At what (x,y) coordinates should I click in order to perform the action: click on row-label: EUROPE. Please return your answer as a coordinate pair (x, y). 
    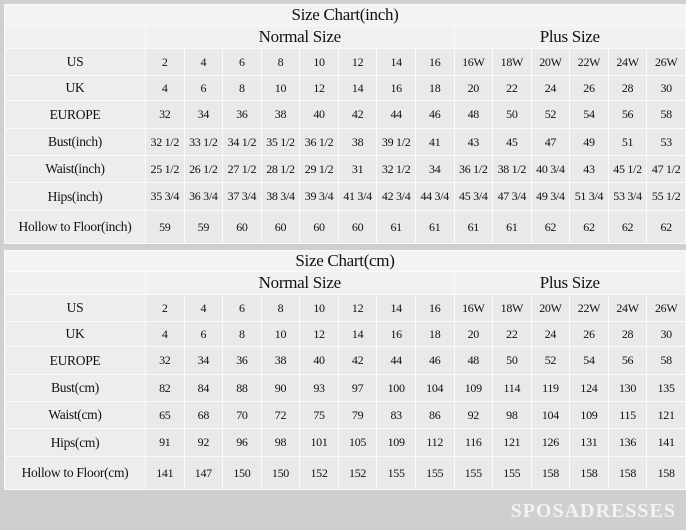
    Looking at the image, I should click on (75, 360).